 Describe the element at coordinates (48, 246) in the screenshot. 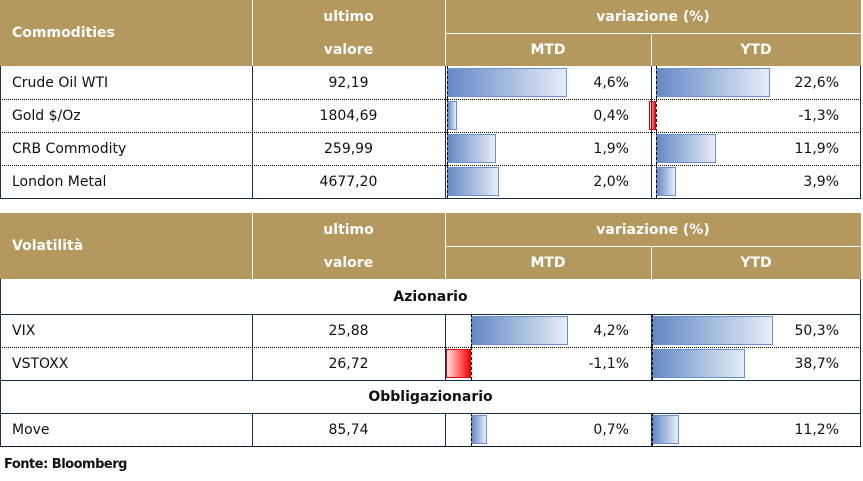

I see `header-name: Volatilità` at that location.